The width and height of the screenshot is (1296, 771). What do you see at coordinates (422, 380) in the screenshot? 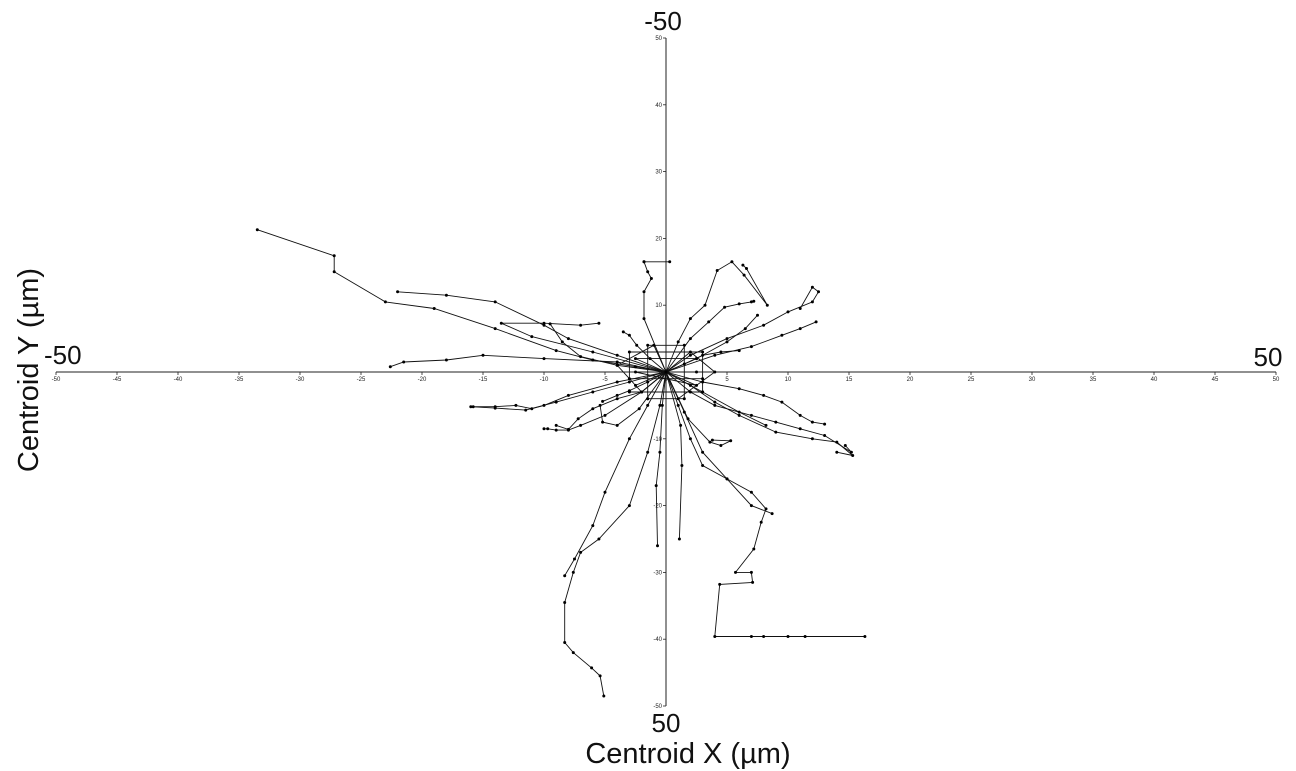
I see `x-tick-label: -20` at bounding box center [422, 380].